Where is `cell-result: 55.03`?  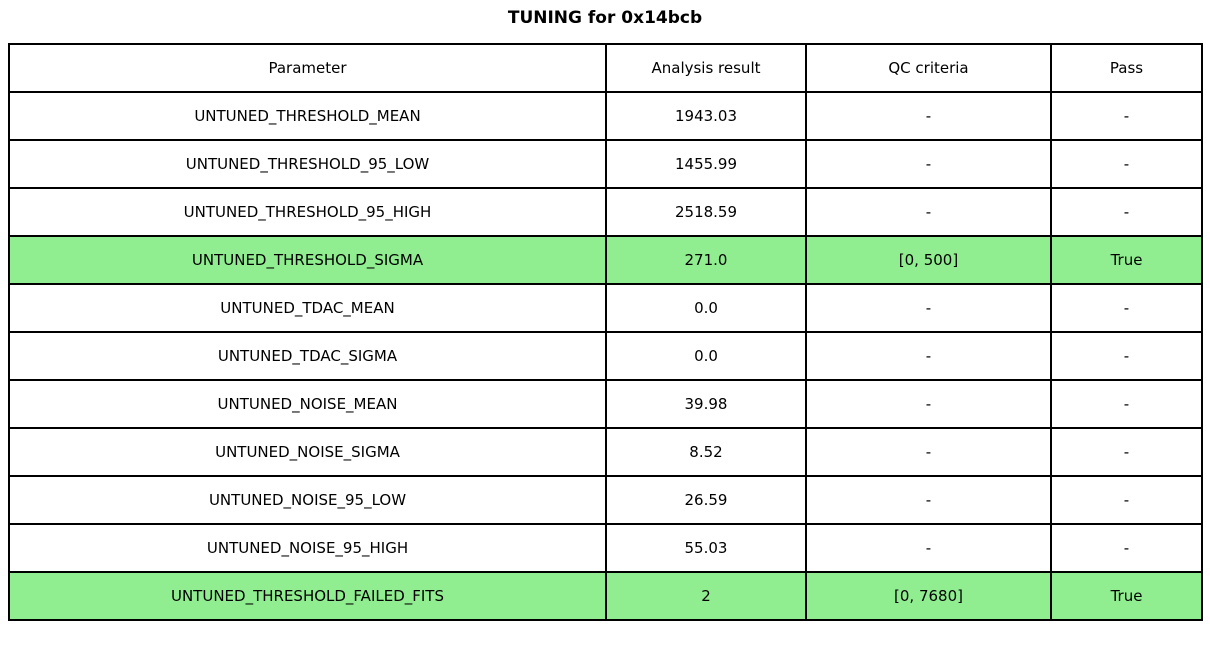
cell-result: 55.03 is located at coordinates (706, 548).